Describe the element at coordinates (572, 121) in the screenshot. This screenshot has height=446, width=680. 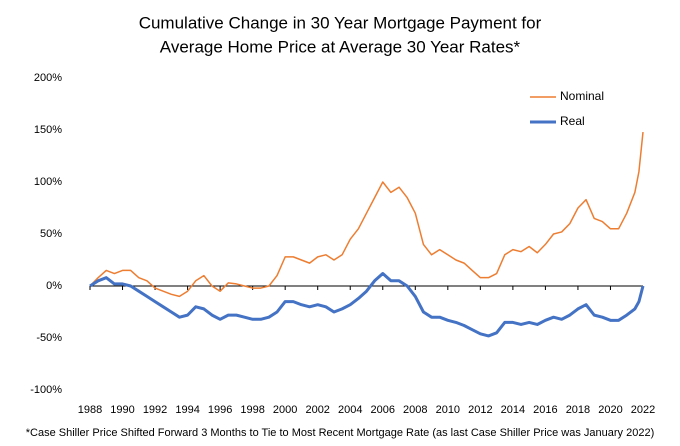
I see `legend-label: Real` at that location.